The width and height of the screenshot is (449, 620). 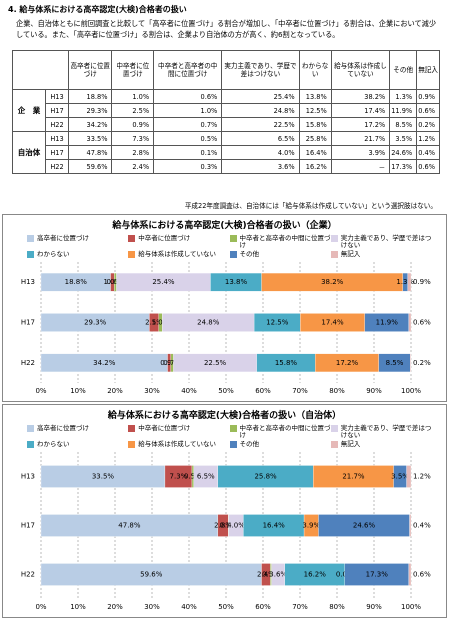 What do you see at coordinates (360, 124) in the screenshot?
I see `table-cell: 17.2%` at bounding box center [360, 124].